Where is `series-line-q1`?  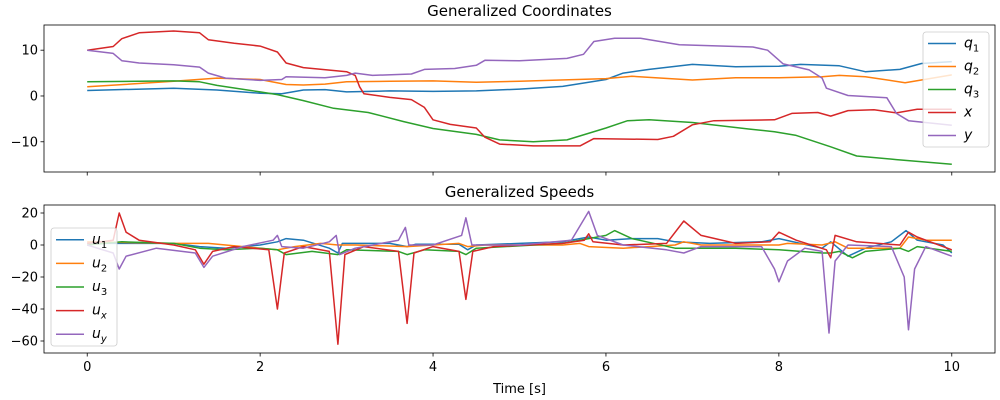
series-line-q1 is located at coordinates (519, 77).